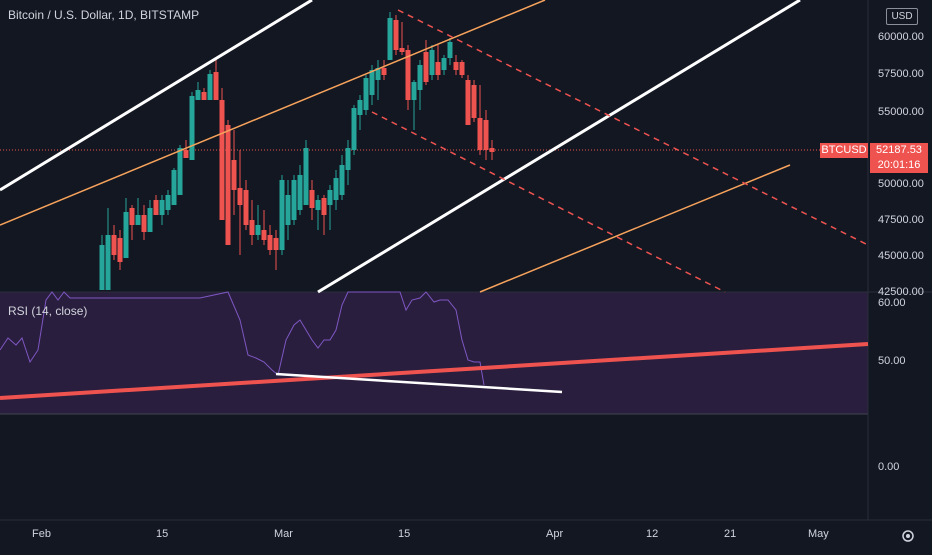 This screenshot has height=555, width=932. What do you see at coordinates (901, 292) in the screenshot?
I see `price-tick: 42500.00` at bounding box center [901, 292].